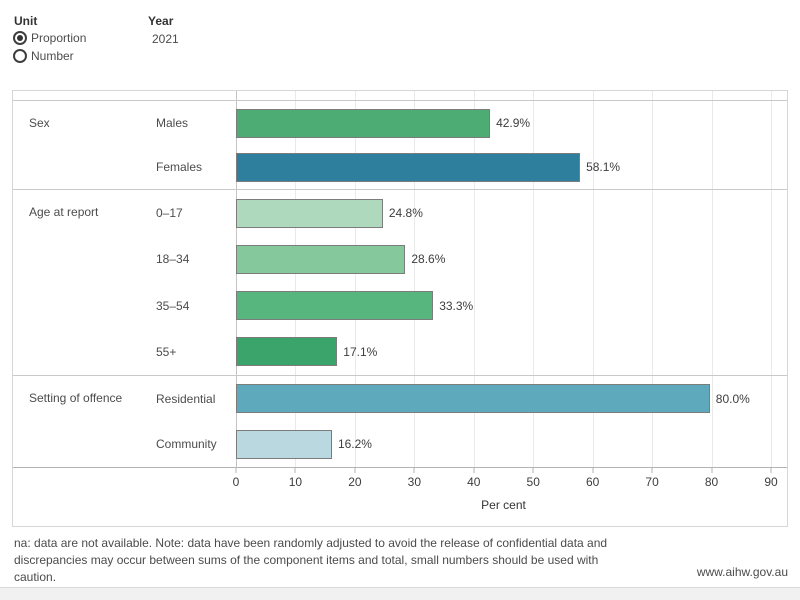 This screenshot has height=600, width=800. I want to click on bar-value-label: 24.8%, so click(405, 213).